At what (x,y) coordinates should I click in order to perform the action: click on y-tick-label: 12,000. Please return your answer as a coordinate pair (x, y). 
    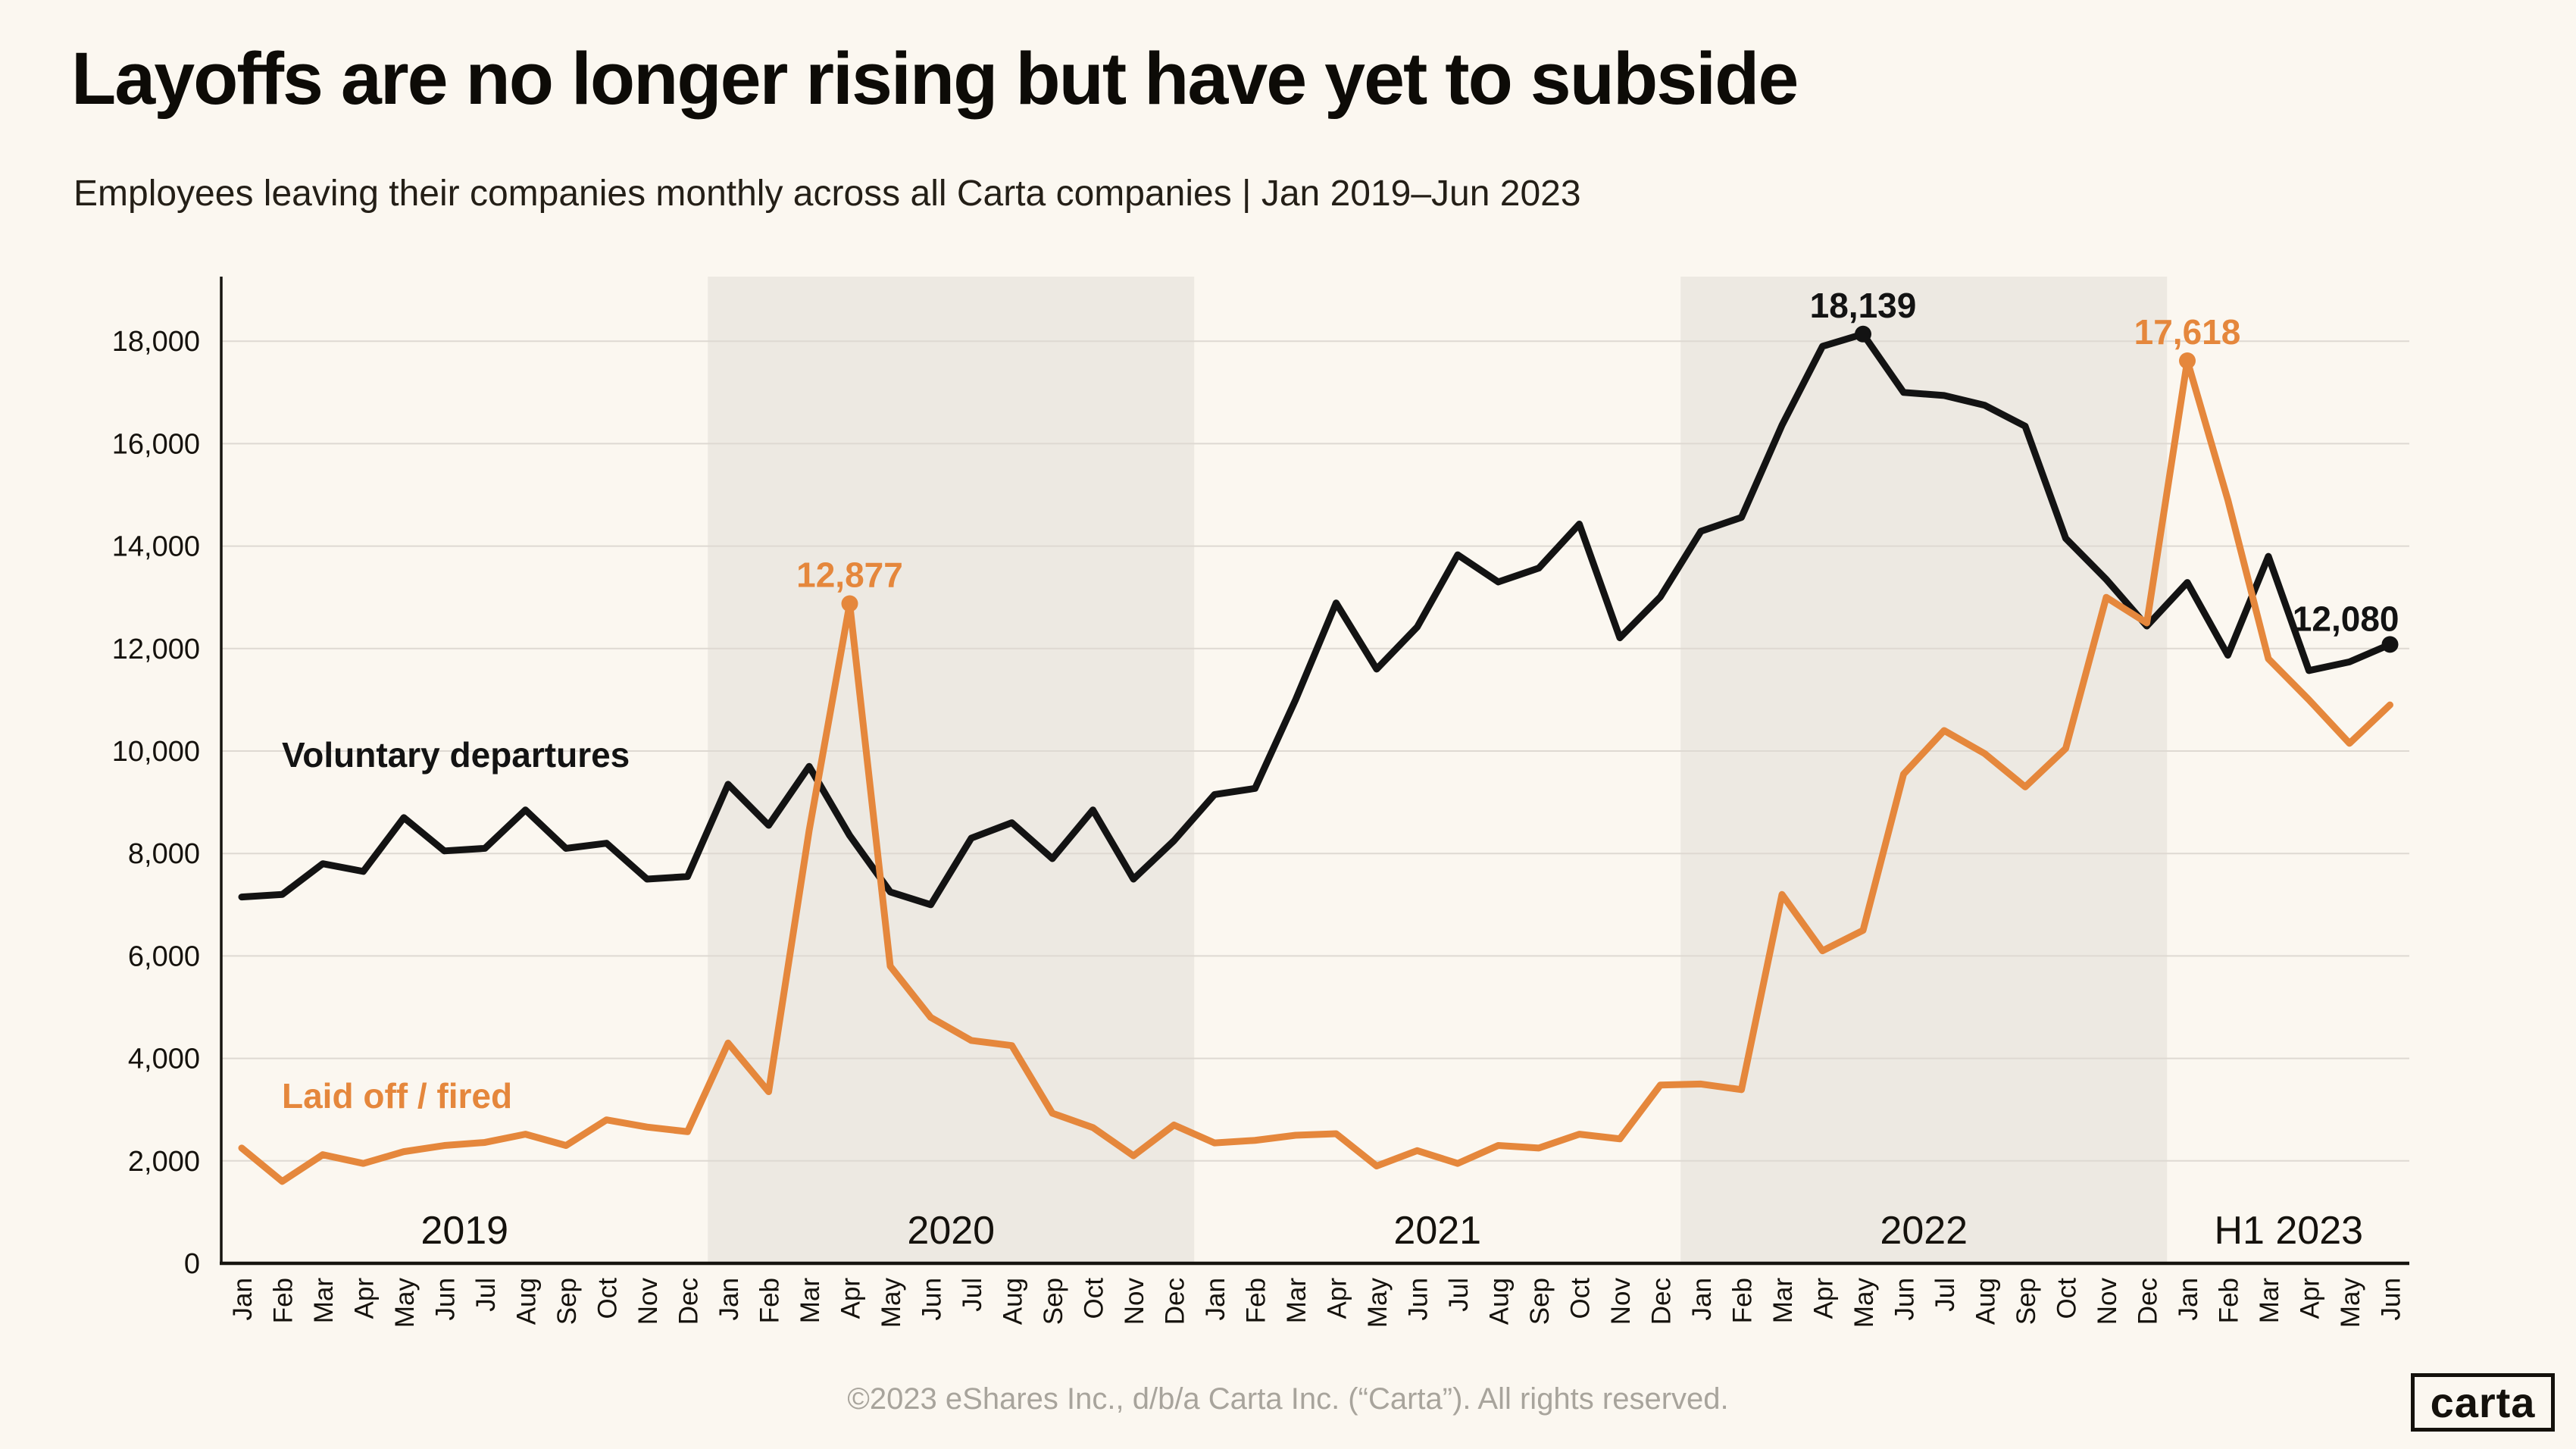
    Looking at the image, I should click on (156, 650).